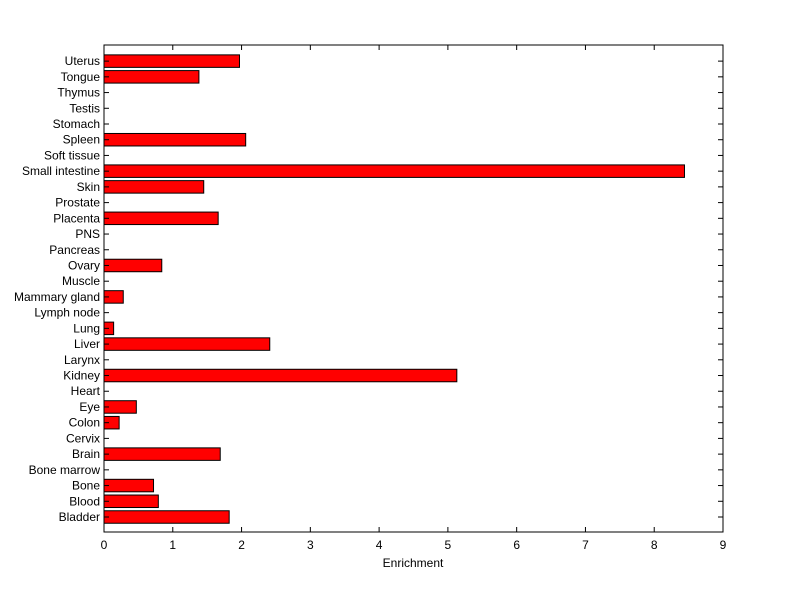  Describe the element at coordinates (448, 545) in the screenshot. I see `x-tick-label: 5` at that location.